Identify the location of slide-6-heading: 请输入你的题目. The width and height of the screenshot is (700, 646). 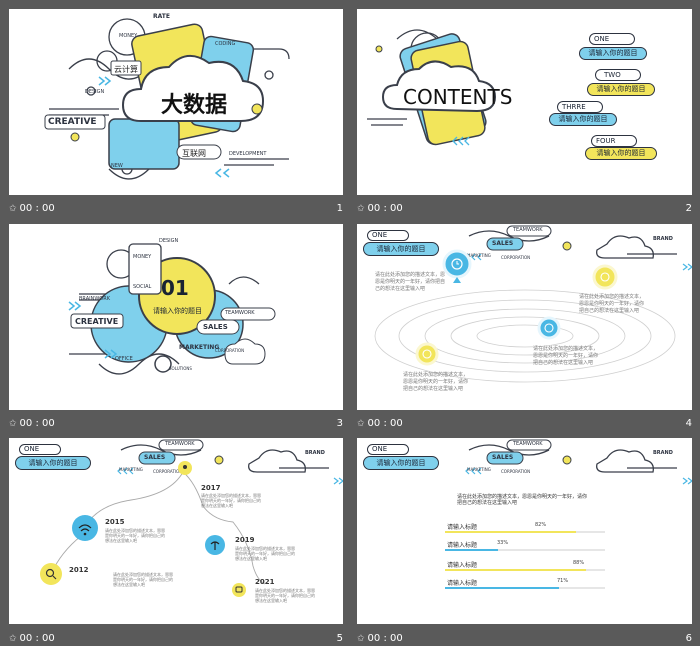
(401, 463).